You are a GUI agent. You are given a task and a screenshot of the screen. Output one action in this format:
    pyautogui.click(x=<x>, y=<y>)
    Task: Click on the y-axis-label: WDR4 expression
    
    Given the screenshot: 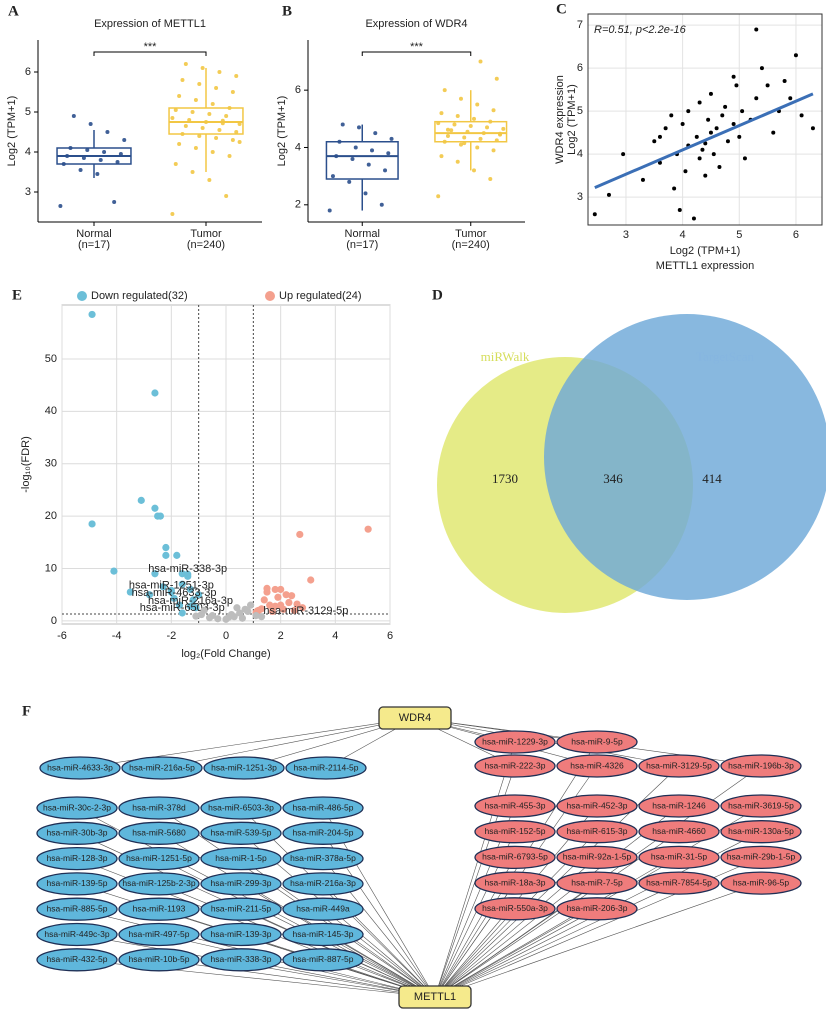 What is the action you would take?
    pyautogui.click(x=560, y=119)
    